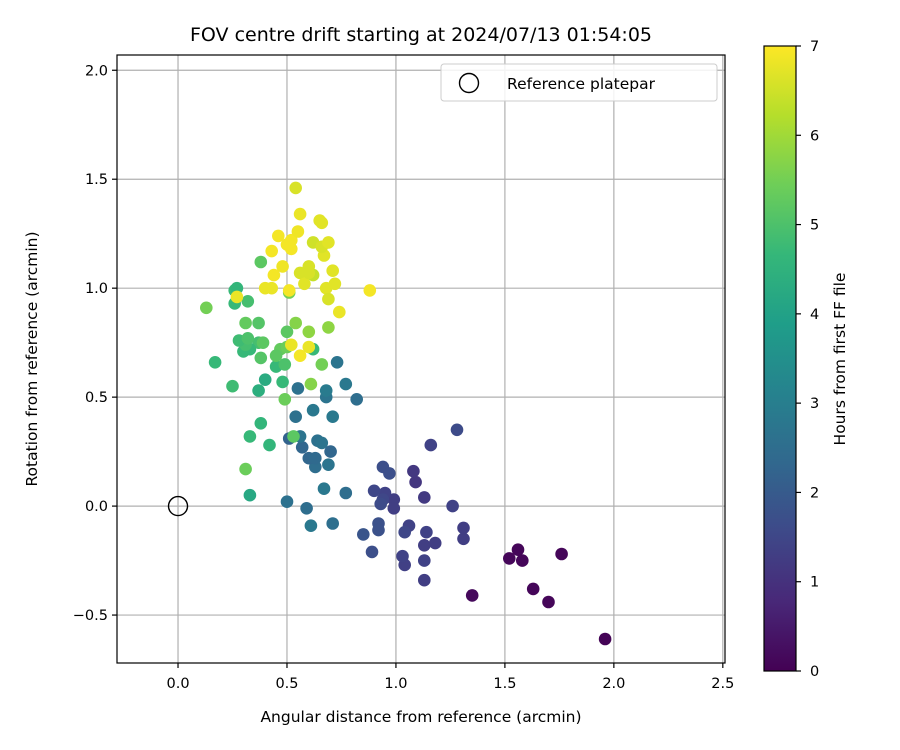 The width and height of the screenshot is (900, 750). Describe the element at coordinates (807, 359) in the screenshot. I see `colorbar-ticks: 0 1 2 3 4 5 6 7` at that location.